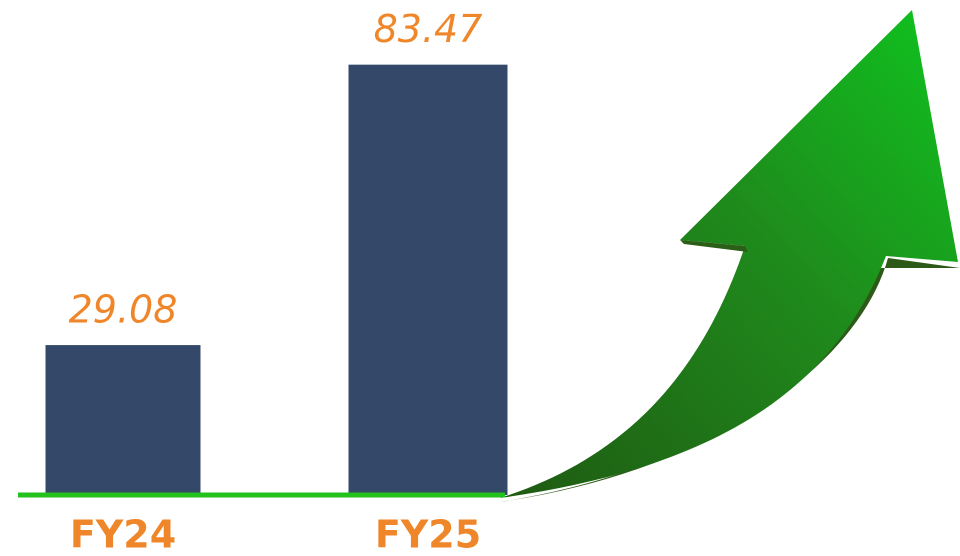 The width and height of the screenshot is (960, 556). What do you see at coordinates (428, 29) in the screenshot?
I see `value-label: 83.47` at bounding box center [428, 29].